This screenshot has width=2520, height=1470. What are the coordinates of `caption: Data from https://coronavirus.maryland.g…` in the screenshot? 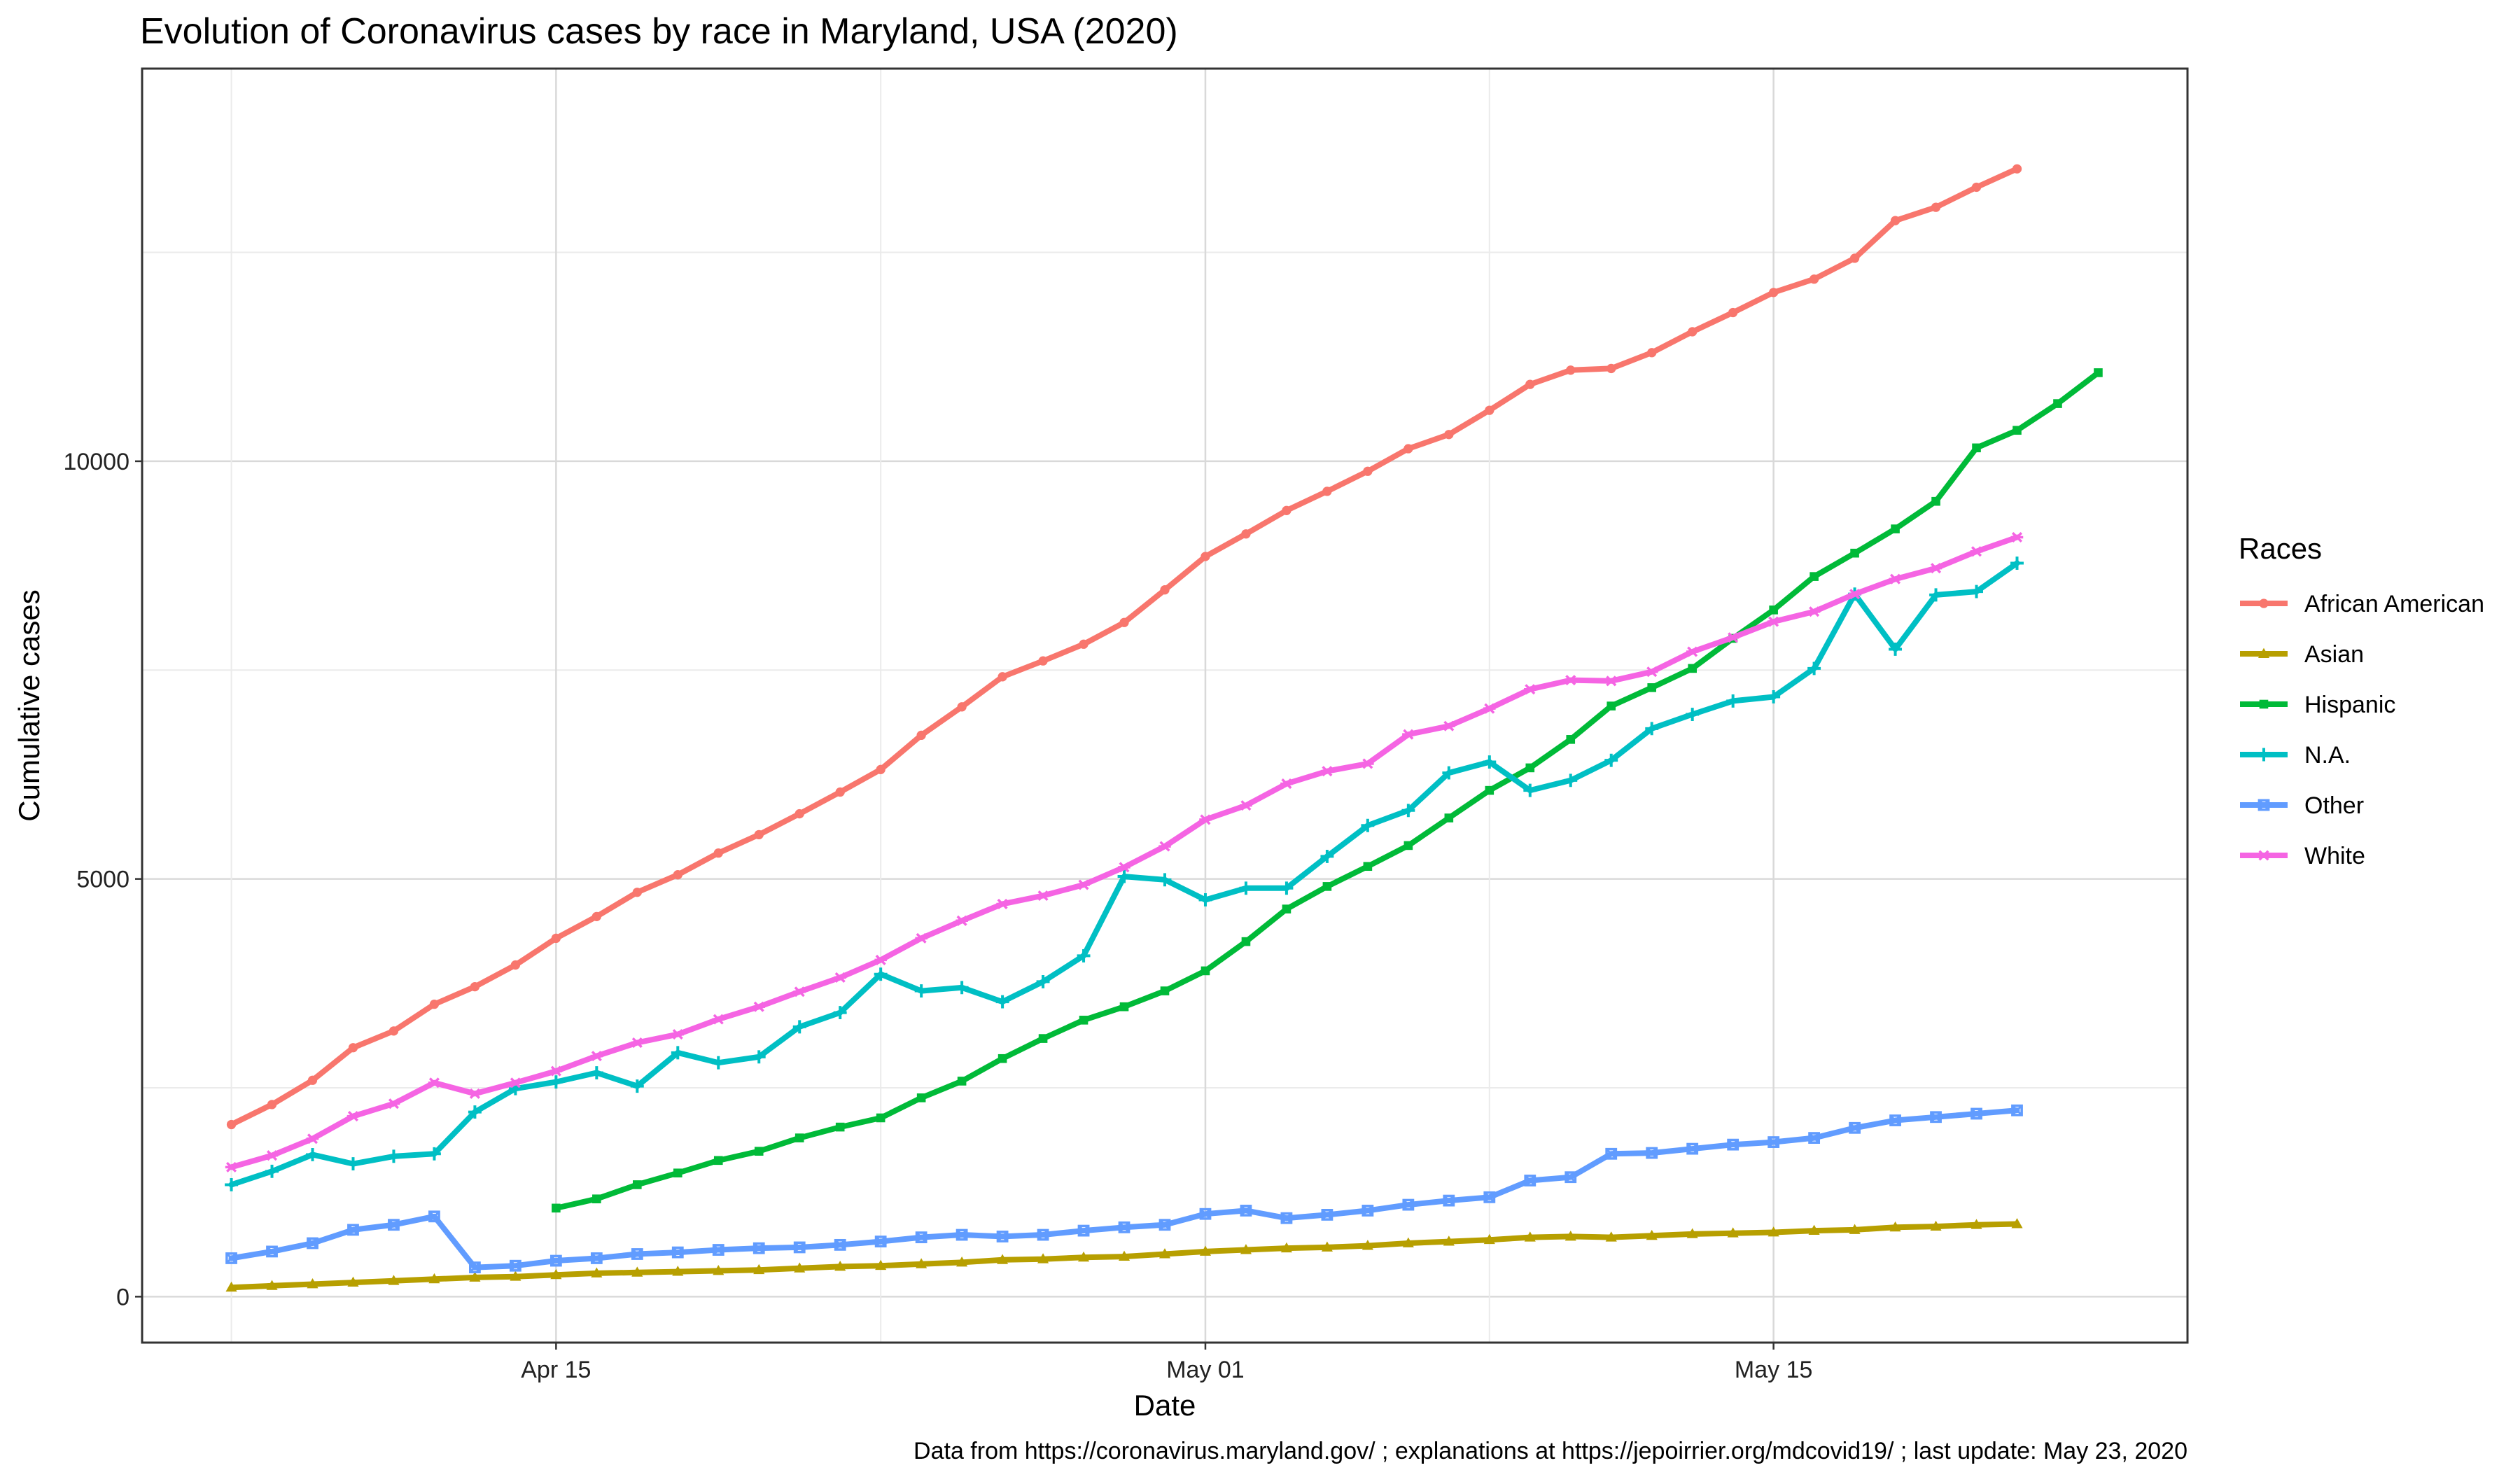 It's located at (1550, 1451).